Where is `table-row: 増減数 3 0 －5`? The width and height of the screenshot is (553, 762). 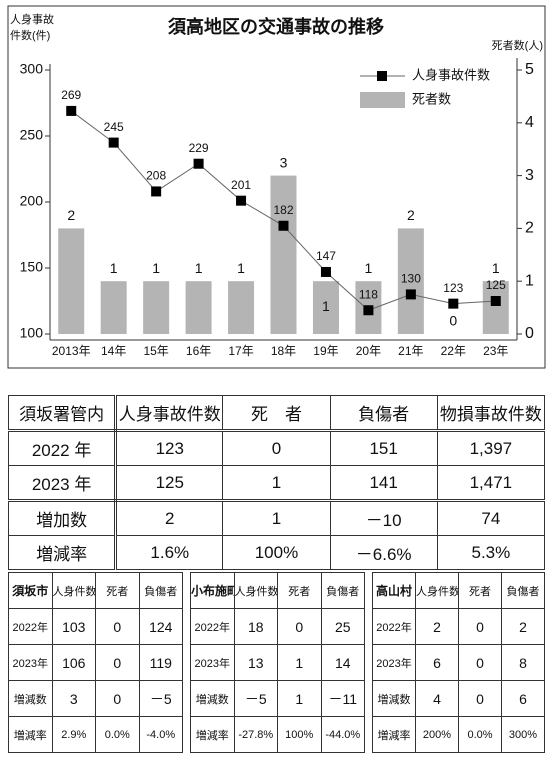
table-row: 増減数 3 0 －5 is located at coordinates (95, 698).